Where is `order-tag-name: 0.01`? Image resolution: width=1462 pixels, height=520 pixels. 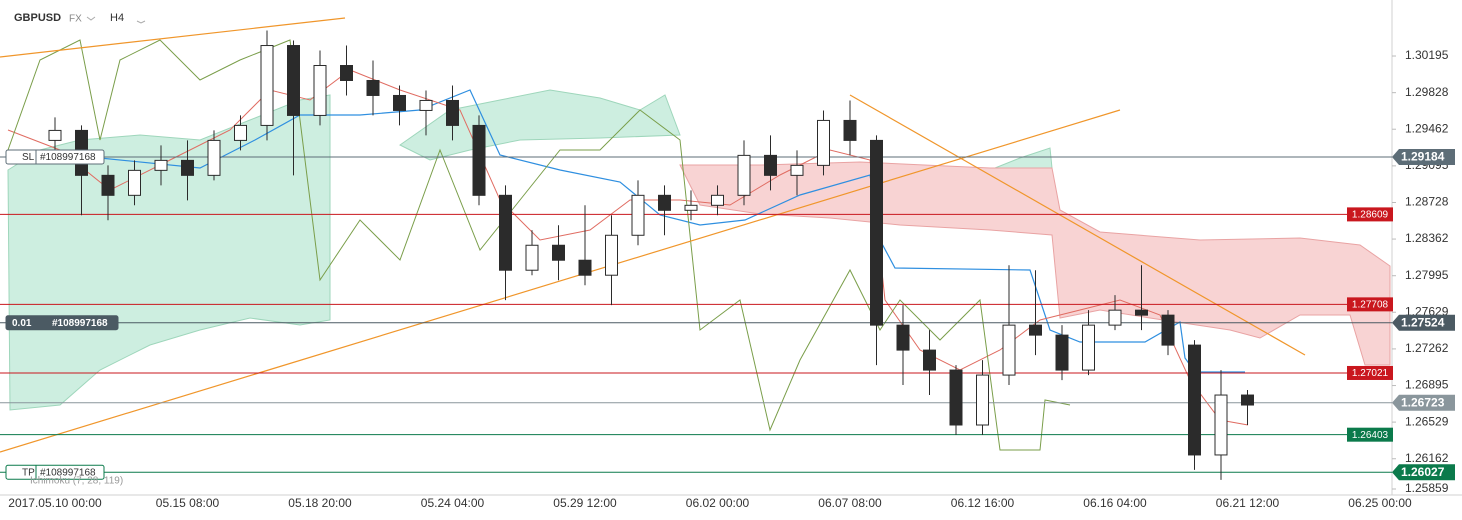 order-tag-name: 0.01 is located at coordinates (22, 323).